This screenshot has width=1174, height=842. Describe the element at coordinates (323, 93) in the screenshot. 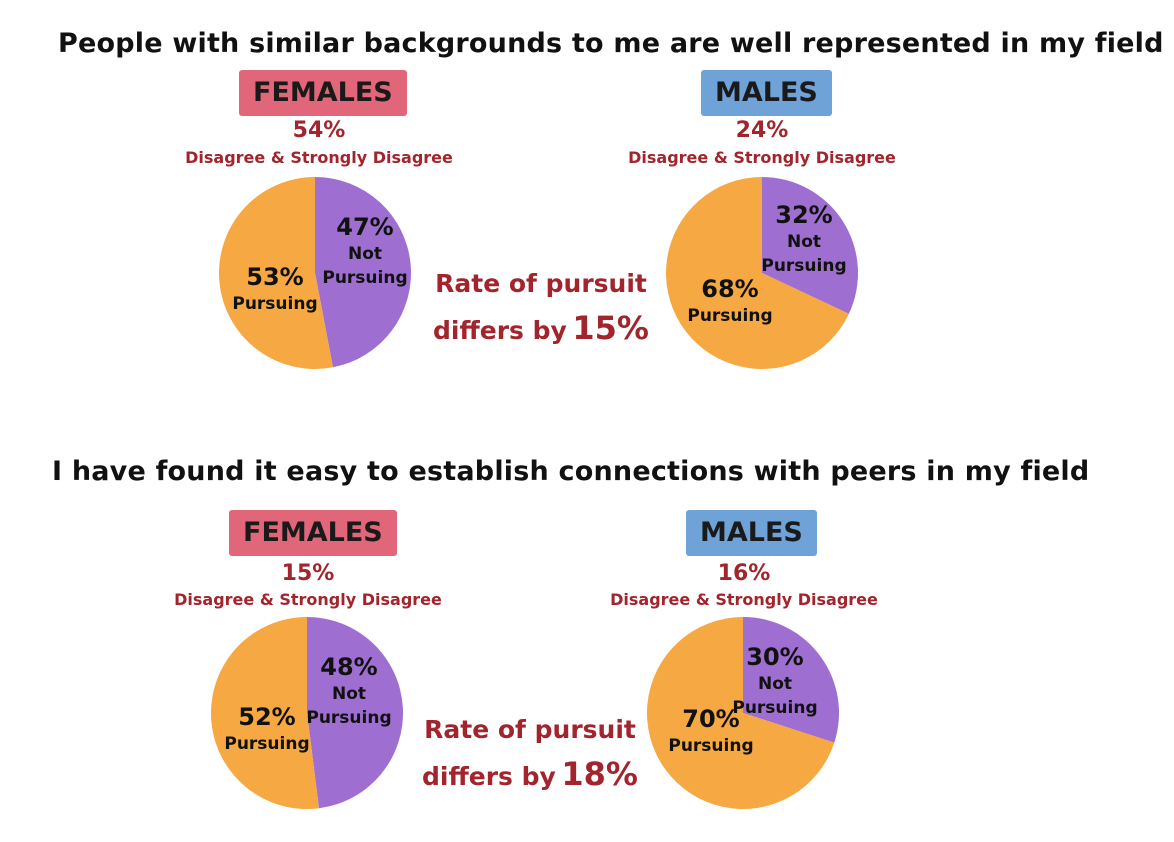

I see `females-label-1: FEMALES` at that location.